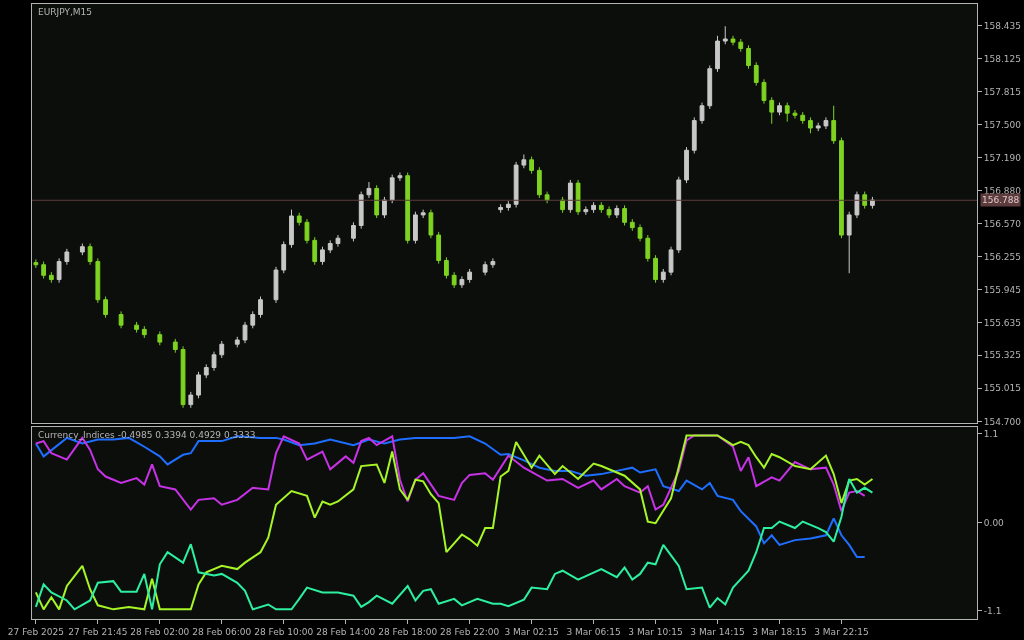 The height and width of the screenshot is (640, 1024). I want to click on y-tick-label: 155.945, so click(1002, 289).